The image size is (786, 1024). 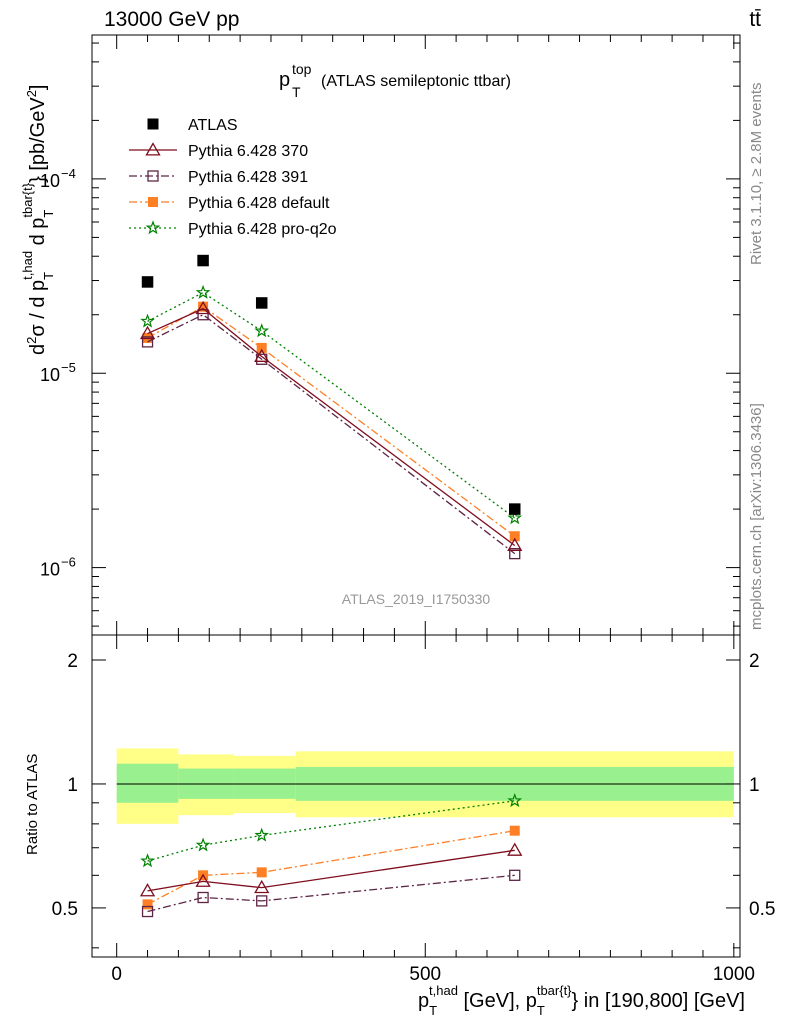 What do you see at coordinates (72, 661) in the screenshot?
I see `ratio-y-tick-label-left: 2` at bounding box center [72, 661].